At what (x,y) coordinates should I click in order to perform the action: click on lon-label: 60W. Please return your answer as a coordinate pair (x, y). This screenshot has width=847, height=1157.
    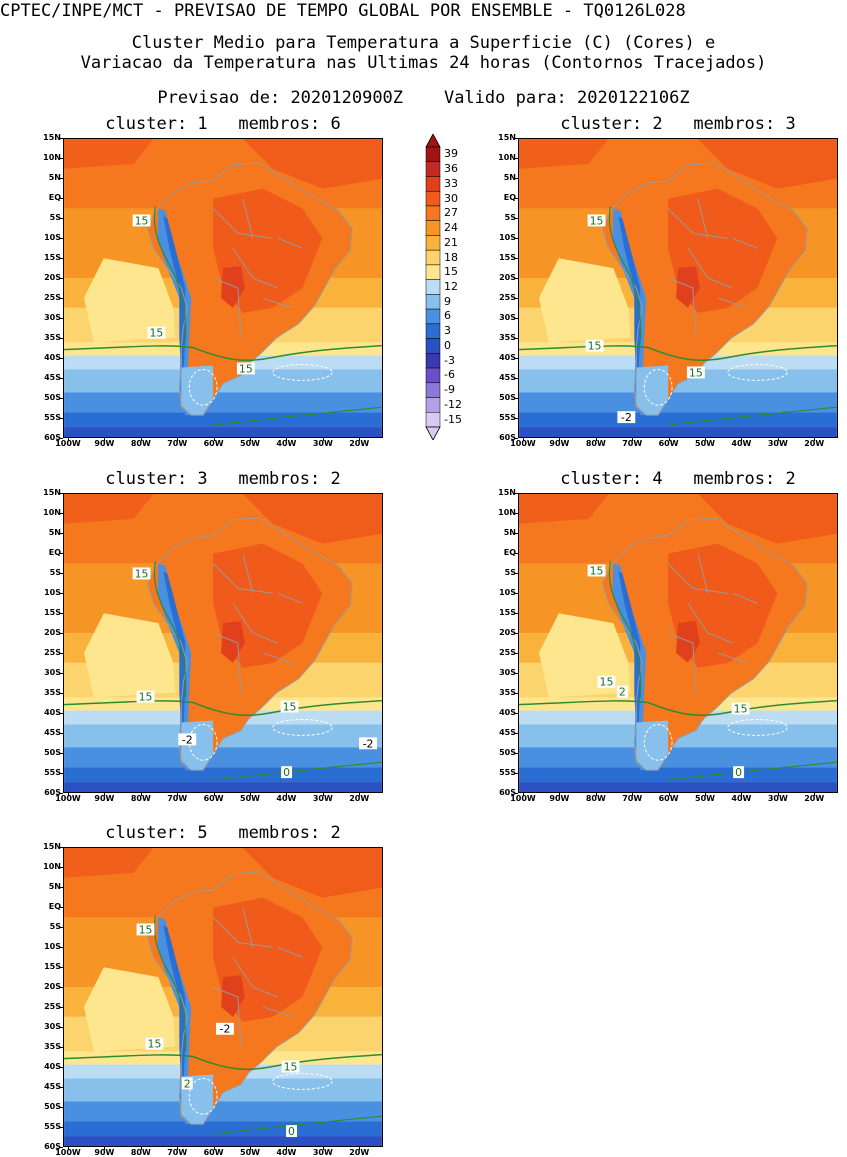
    Looking at the image, I should click on (668, 443).